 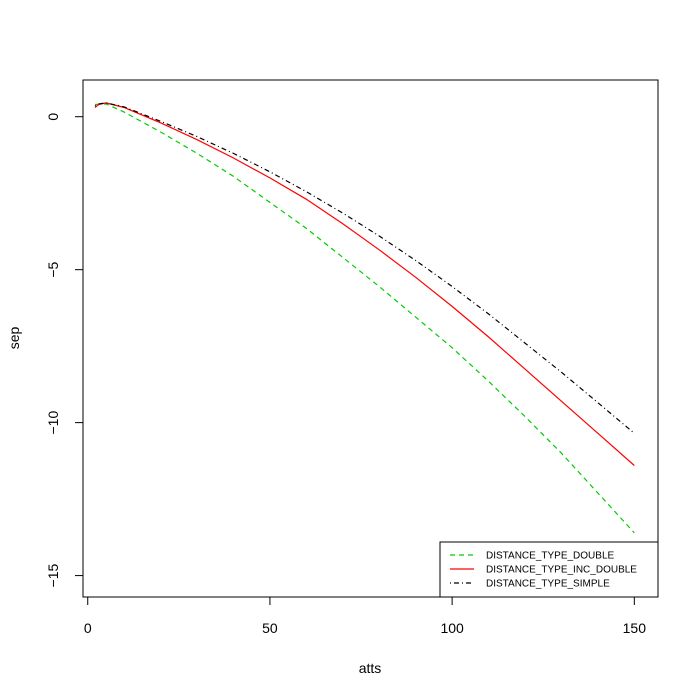 I want to click on x-axis-label: atts, so click(x=370, y=668).